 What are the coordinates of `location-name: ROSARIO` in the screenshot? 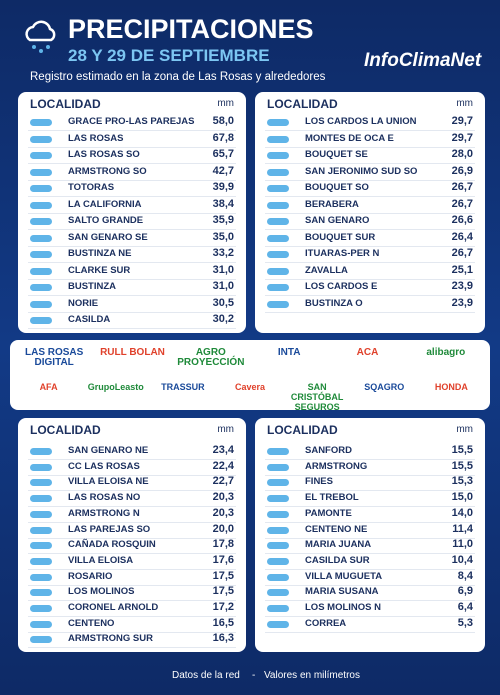 It's located at (90, 576).